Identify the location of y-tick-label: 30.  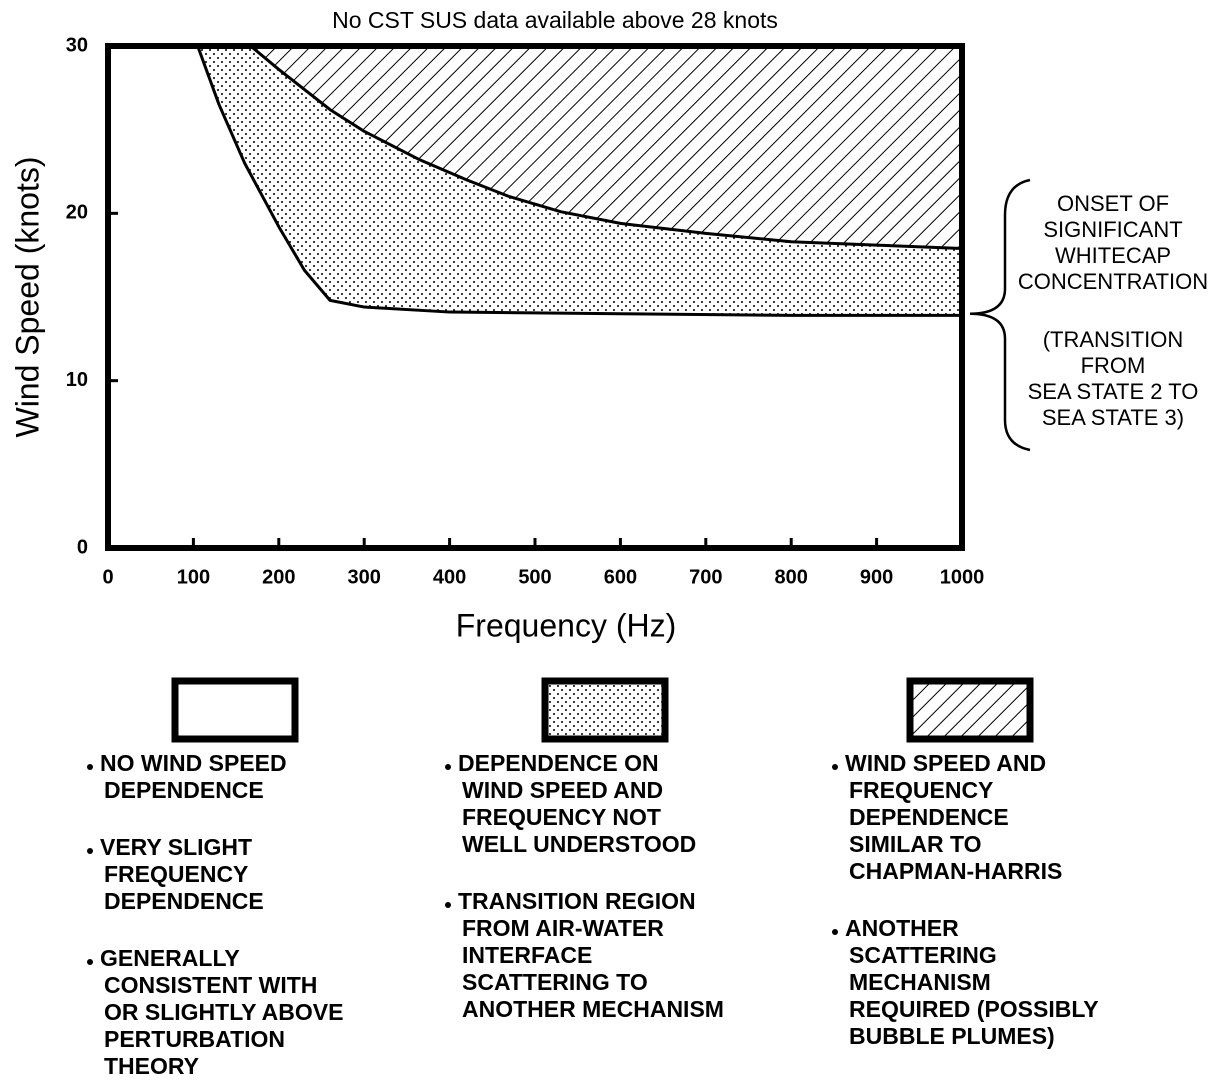
(77, 45).